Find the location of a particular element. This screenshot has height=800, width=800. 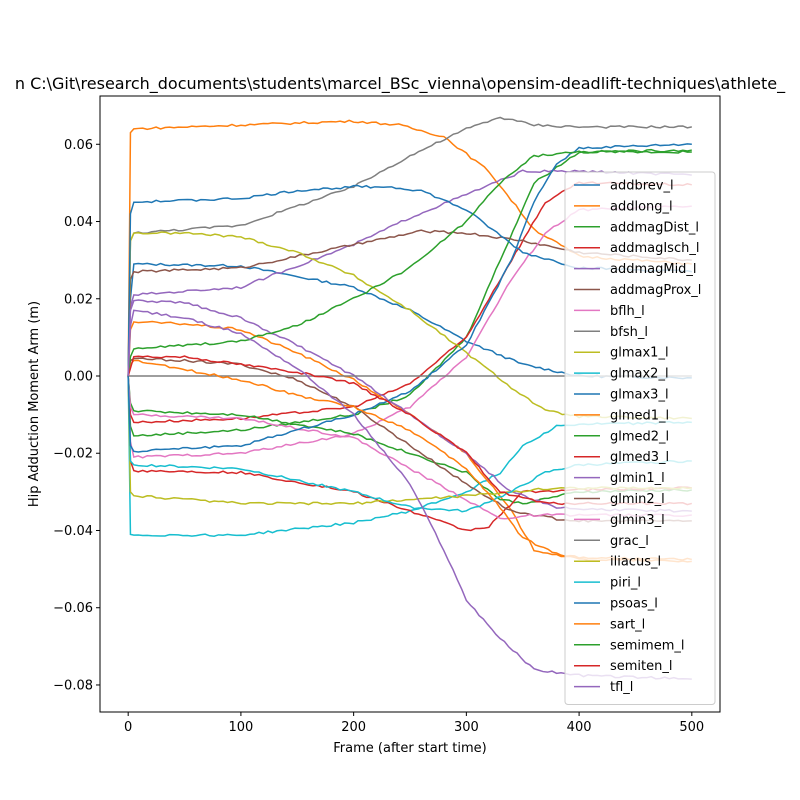

legend-label-glmin2_l: glmin2_l is located at coordinates (637, 499).